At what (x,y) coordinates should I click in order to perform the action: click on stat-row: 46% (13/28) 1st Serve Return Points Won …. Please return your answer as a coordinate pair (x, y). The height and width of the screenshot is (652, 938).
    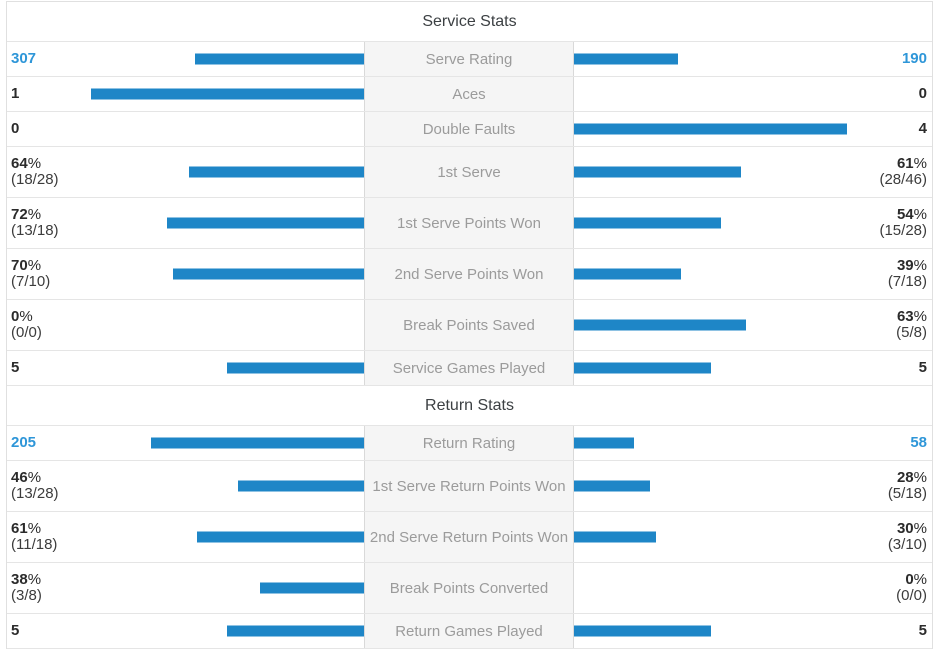
    Looking at the image, I should click on (469, 486).